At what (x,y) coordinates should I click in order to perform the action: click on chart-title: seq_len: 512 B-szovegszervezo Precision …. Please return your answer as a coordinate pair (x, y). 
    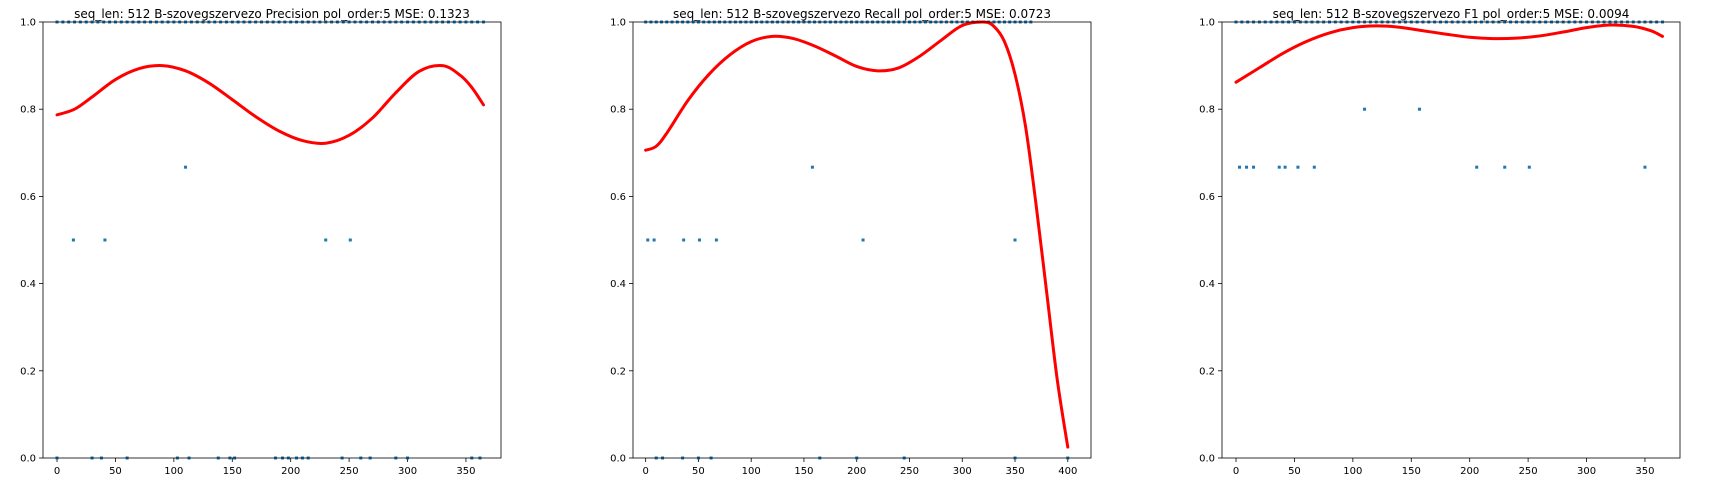
    Looking at the image, I should click on (272, 14).